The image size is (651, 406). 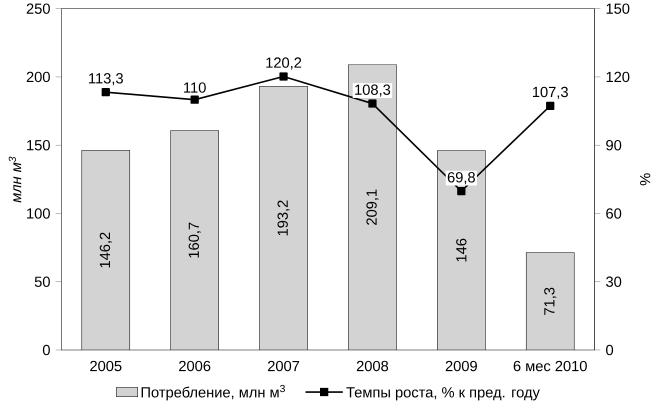 What do you see at coordinates (614, 213) in the screenshot?
I see `y2-tick-label: 60` at bounding box center [614, 213].